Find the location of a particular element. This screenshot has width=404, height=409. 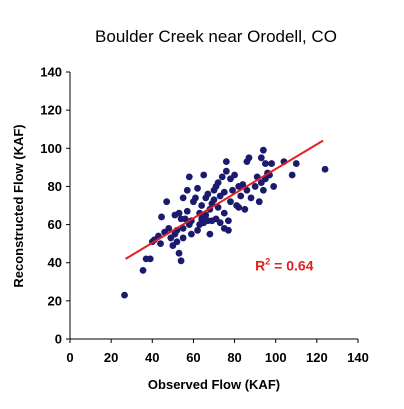

x-ticks: 0 20 40 60 80 100 120 140 is located at coordinates (217, 352).